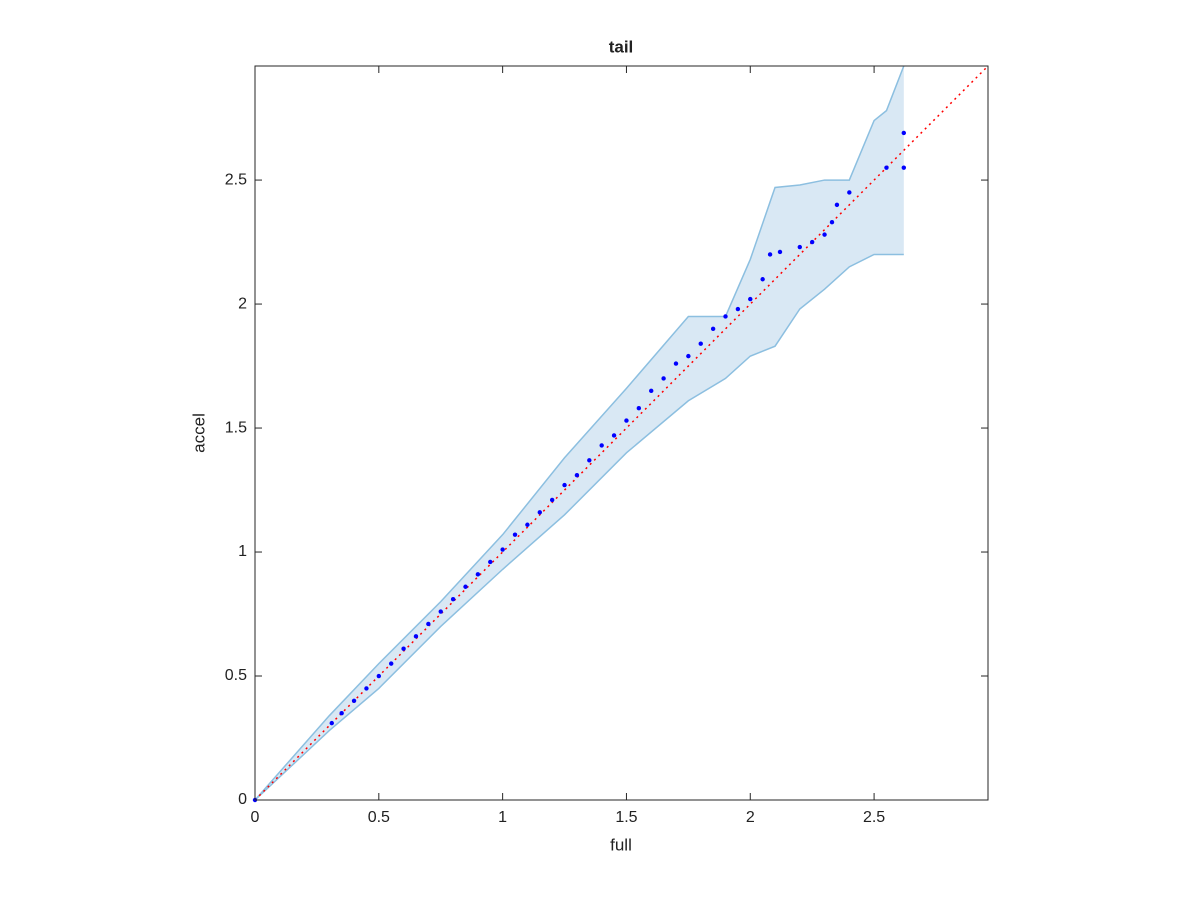 The height and width of the screenshot is (900, 1200). I want to click on y-tick-label: 2.5, so click(236, 179).